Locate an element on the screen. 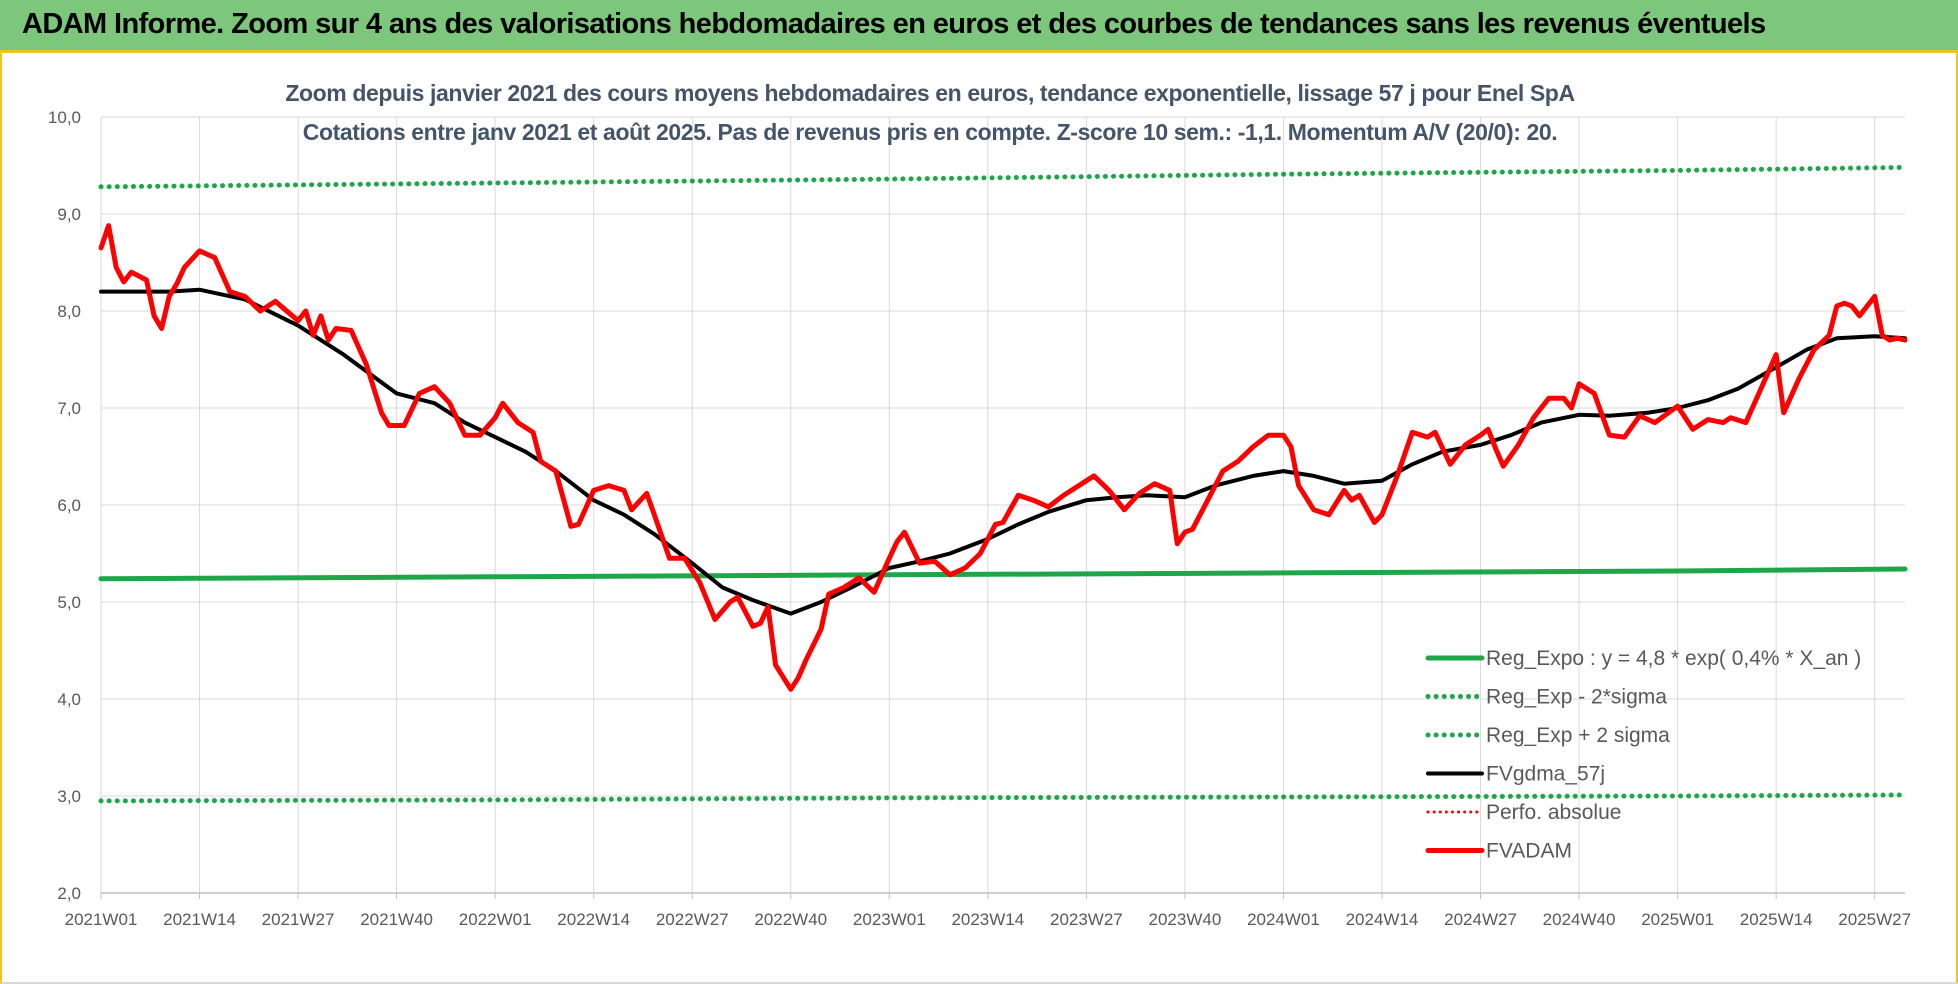  x-tick-label: 2021W27 is located at coordinates (298, 919).